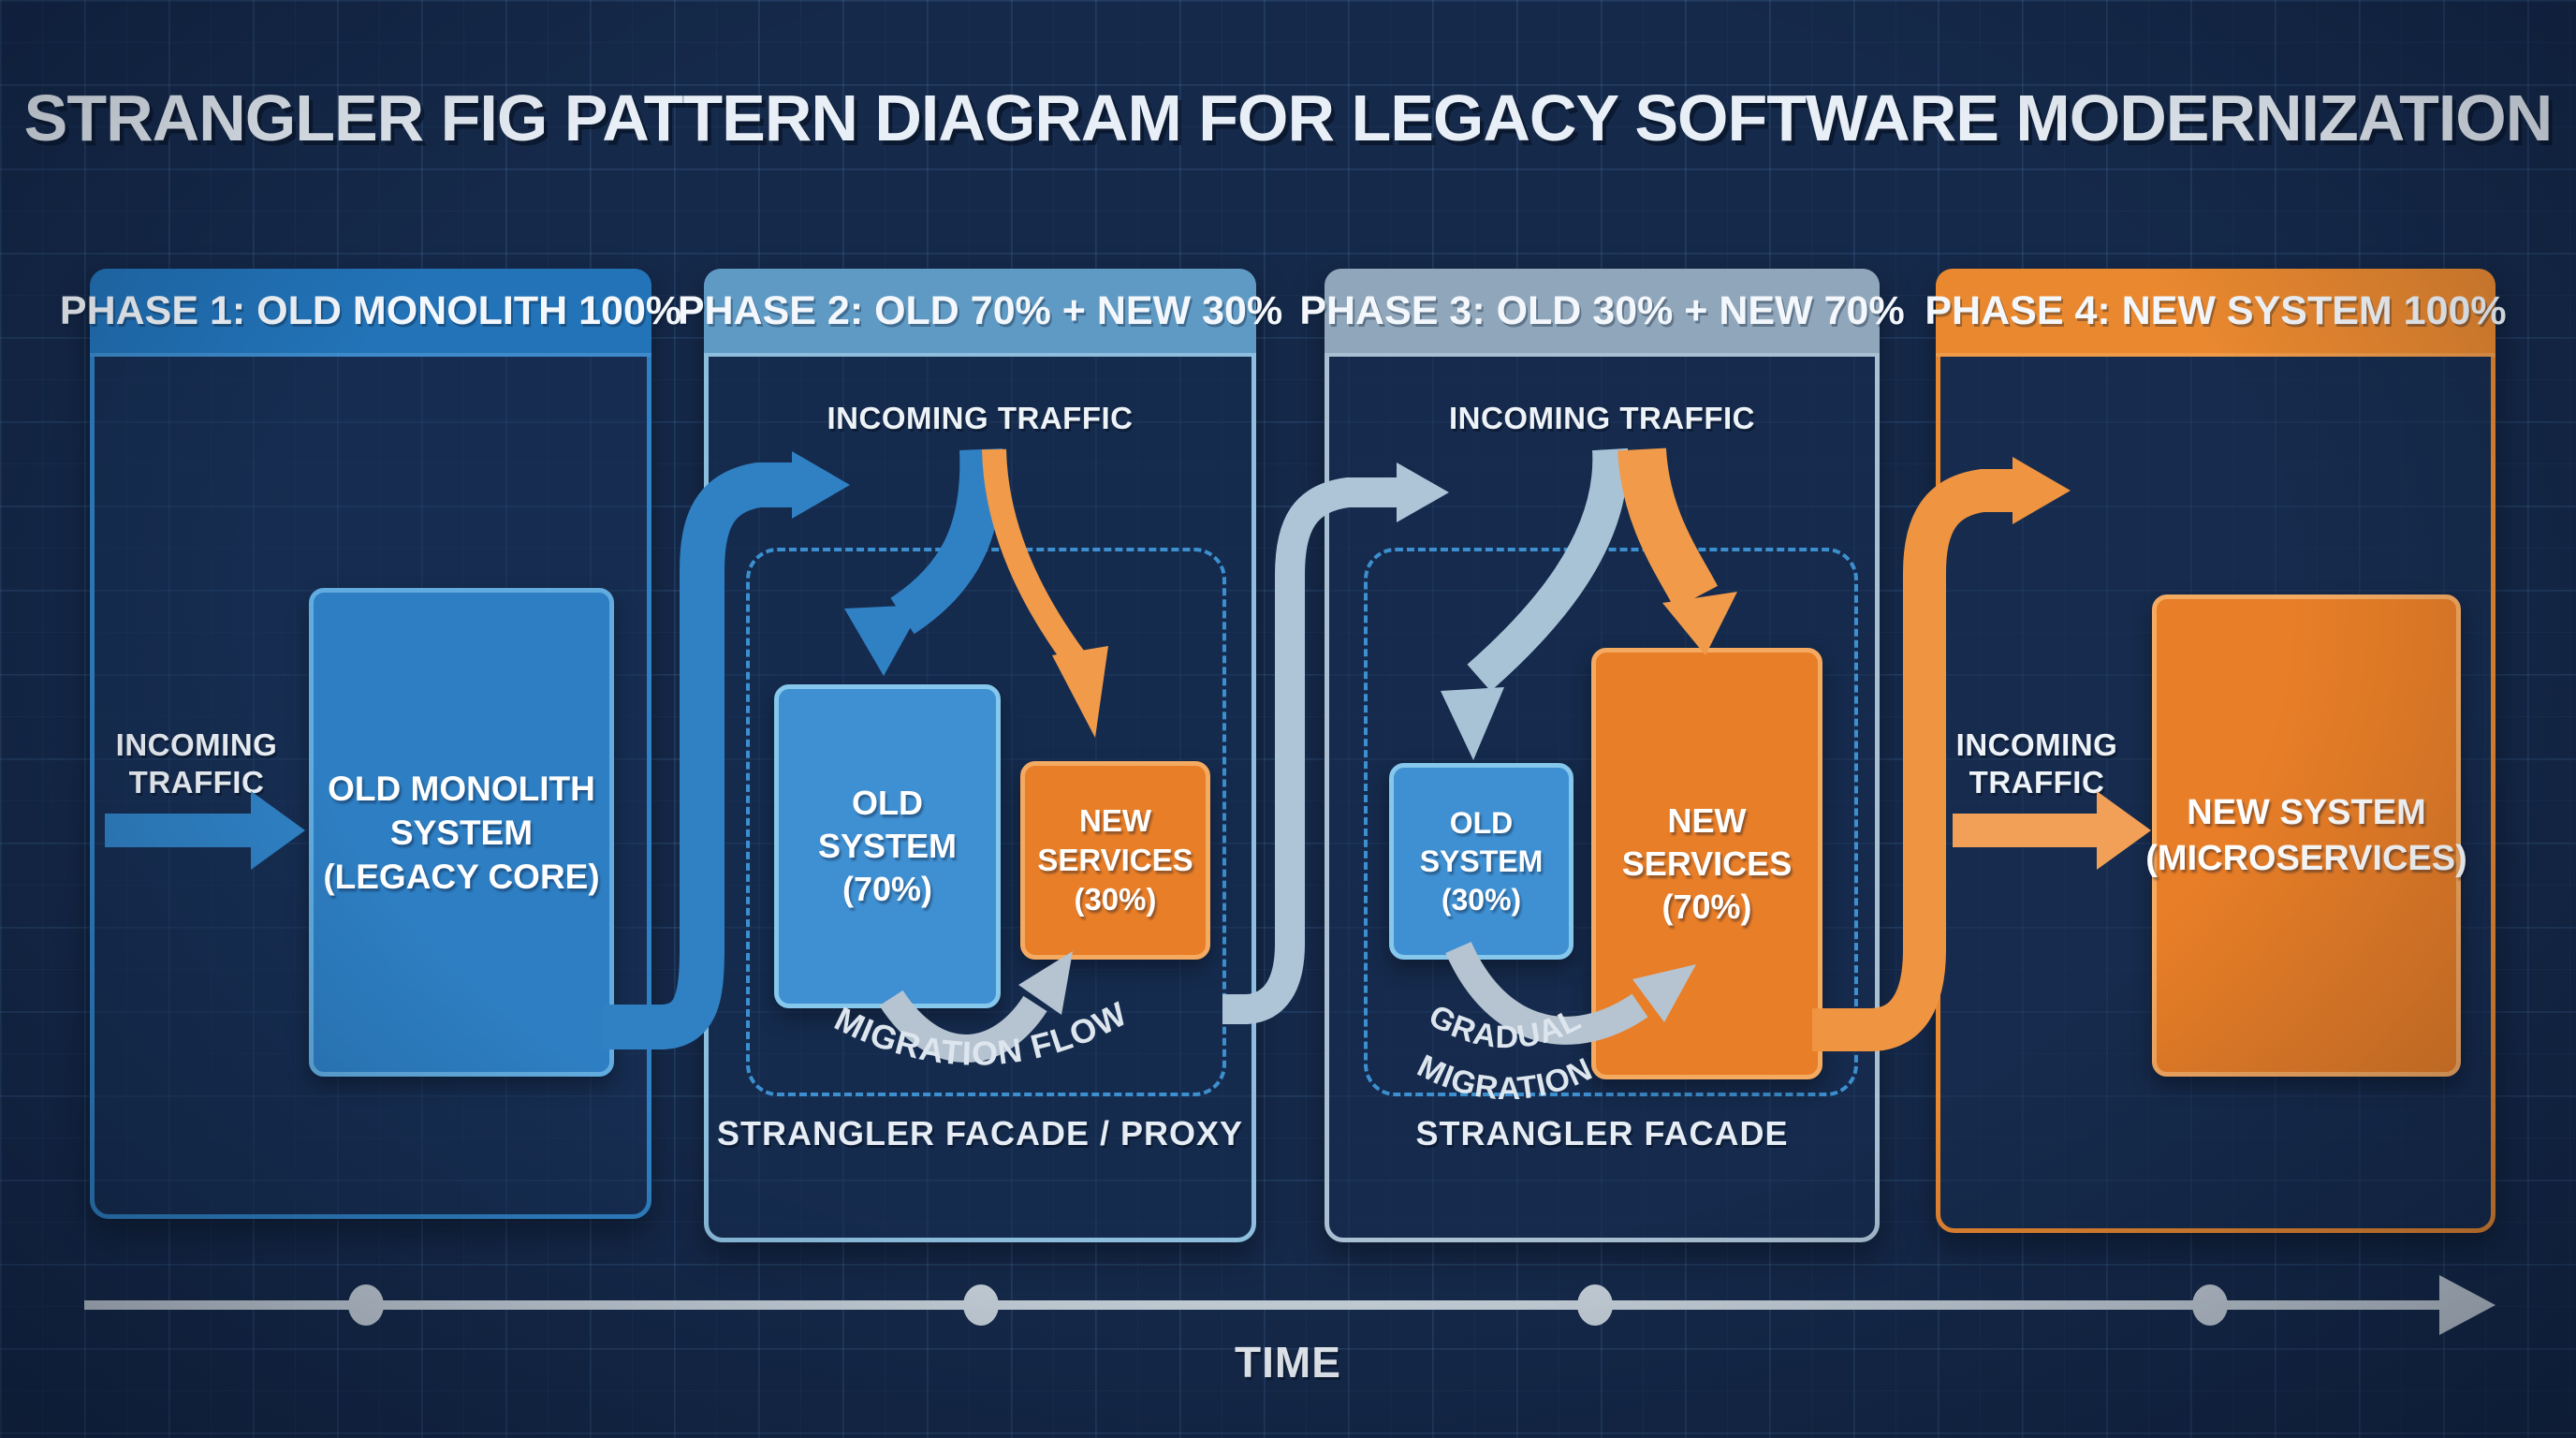 This screenshot has width=2576, height=1438. Describe the element at coordinates (2467, 1305) in the screenshot. I see `timeline-arrowhead` at that location.